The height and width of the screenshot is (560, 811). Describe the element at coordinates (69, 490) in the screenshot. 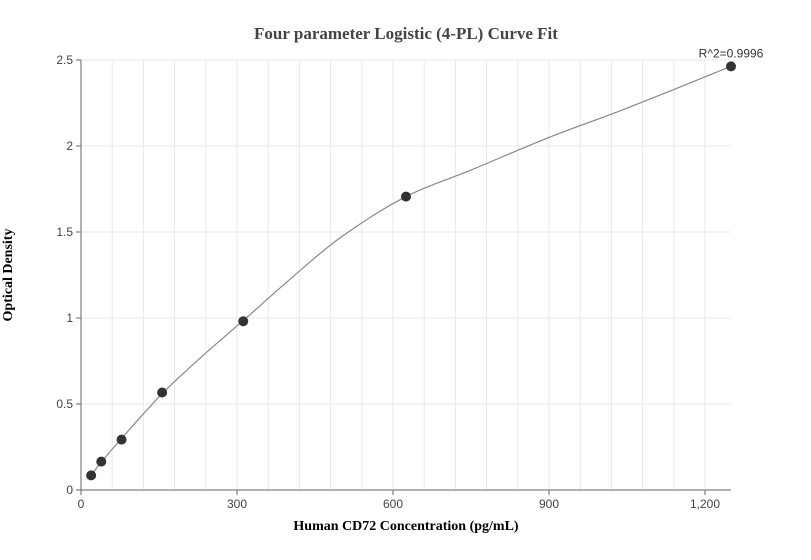

I see `y-tick-label: 0` at that location.